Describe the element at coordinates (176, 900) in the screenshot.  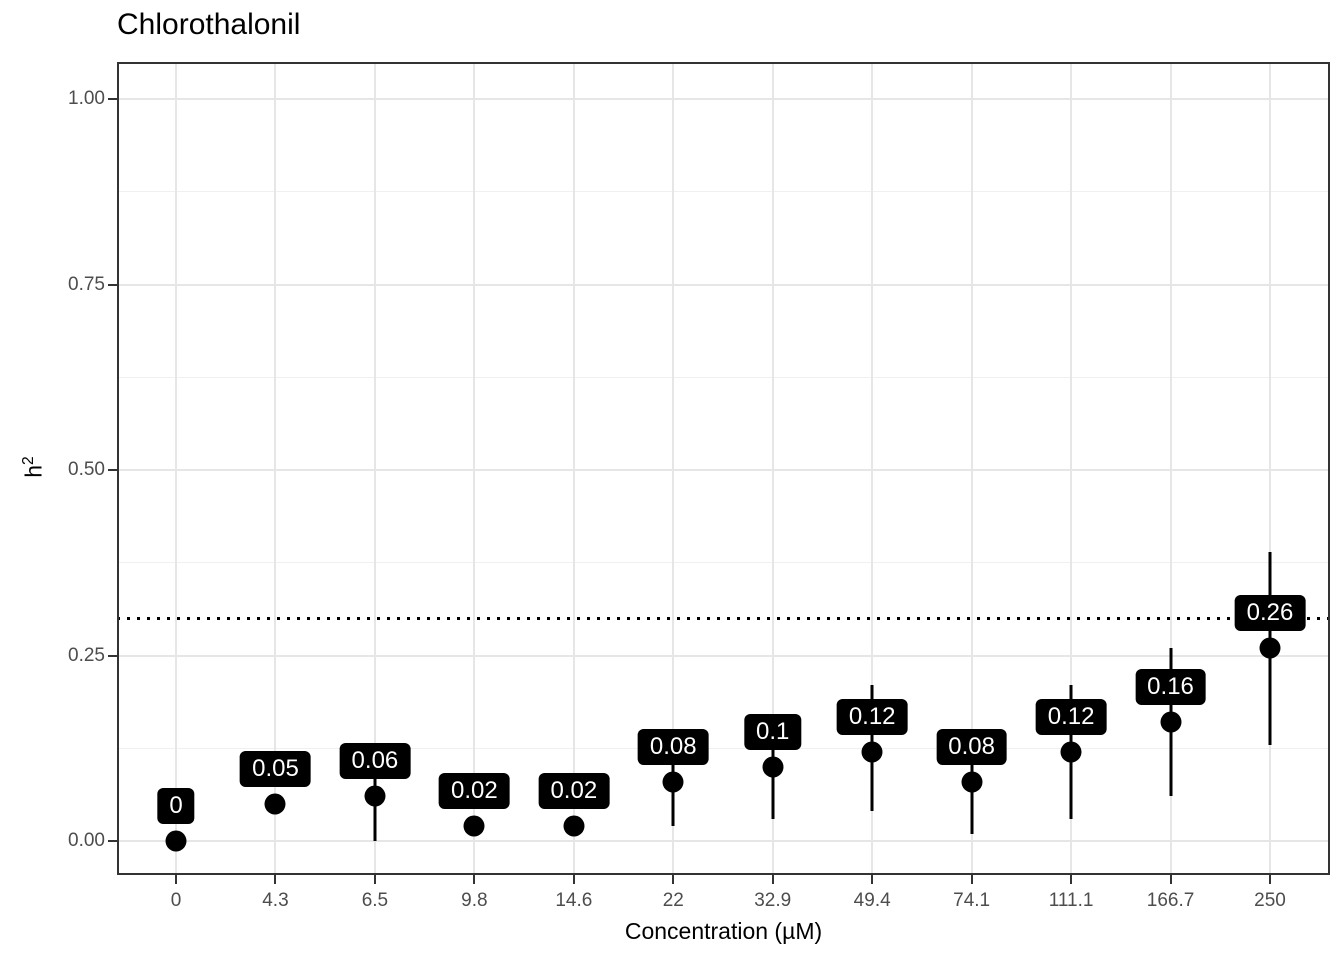
I see `x-tick-label: 0` at that location.